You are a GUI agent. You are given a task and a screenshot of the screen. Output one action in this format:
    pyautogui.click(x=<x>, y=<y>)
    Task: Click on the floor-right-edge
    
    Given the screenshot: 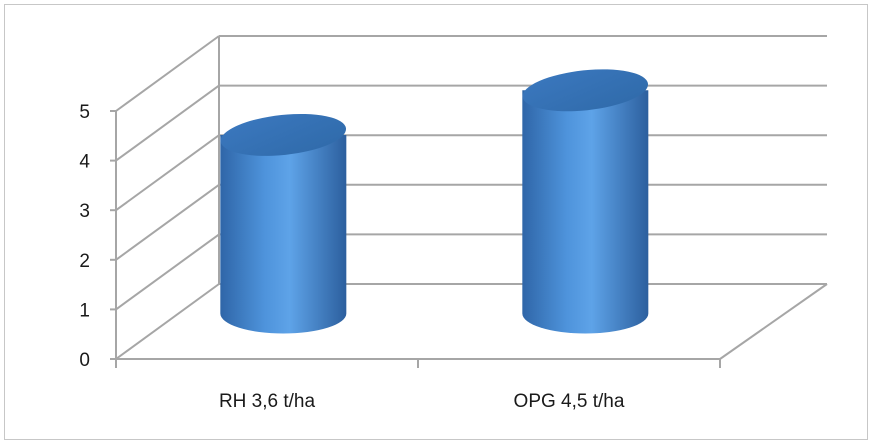 What is the action you would take?
    pyautogui.click(x=773, y=321)
    